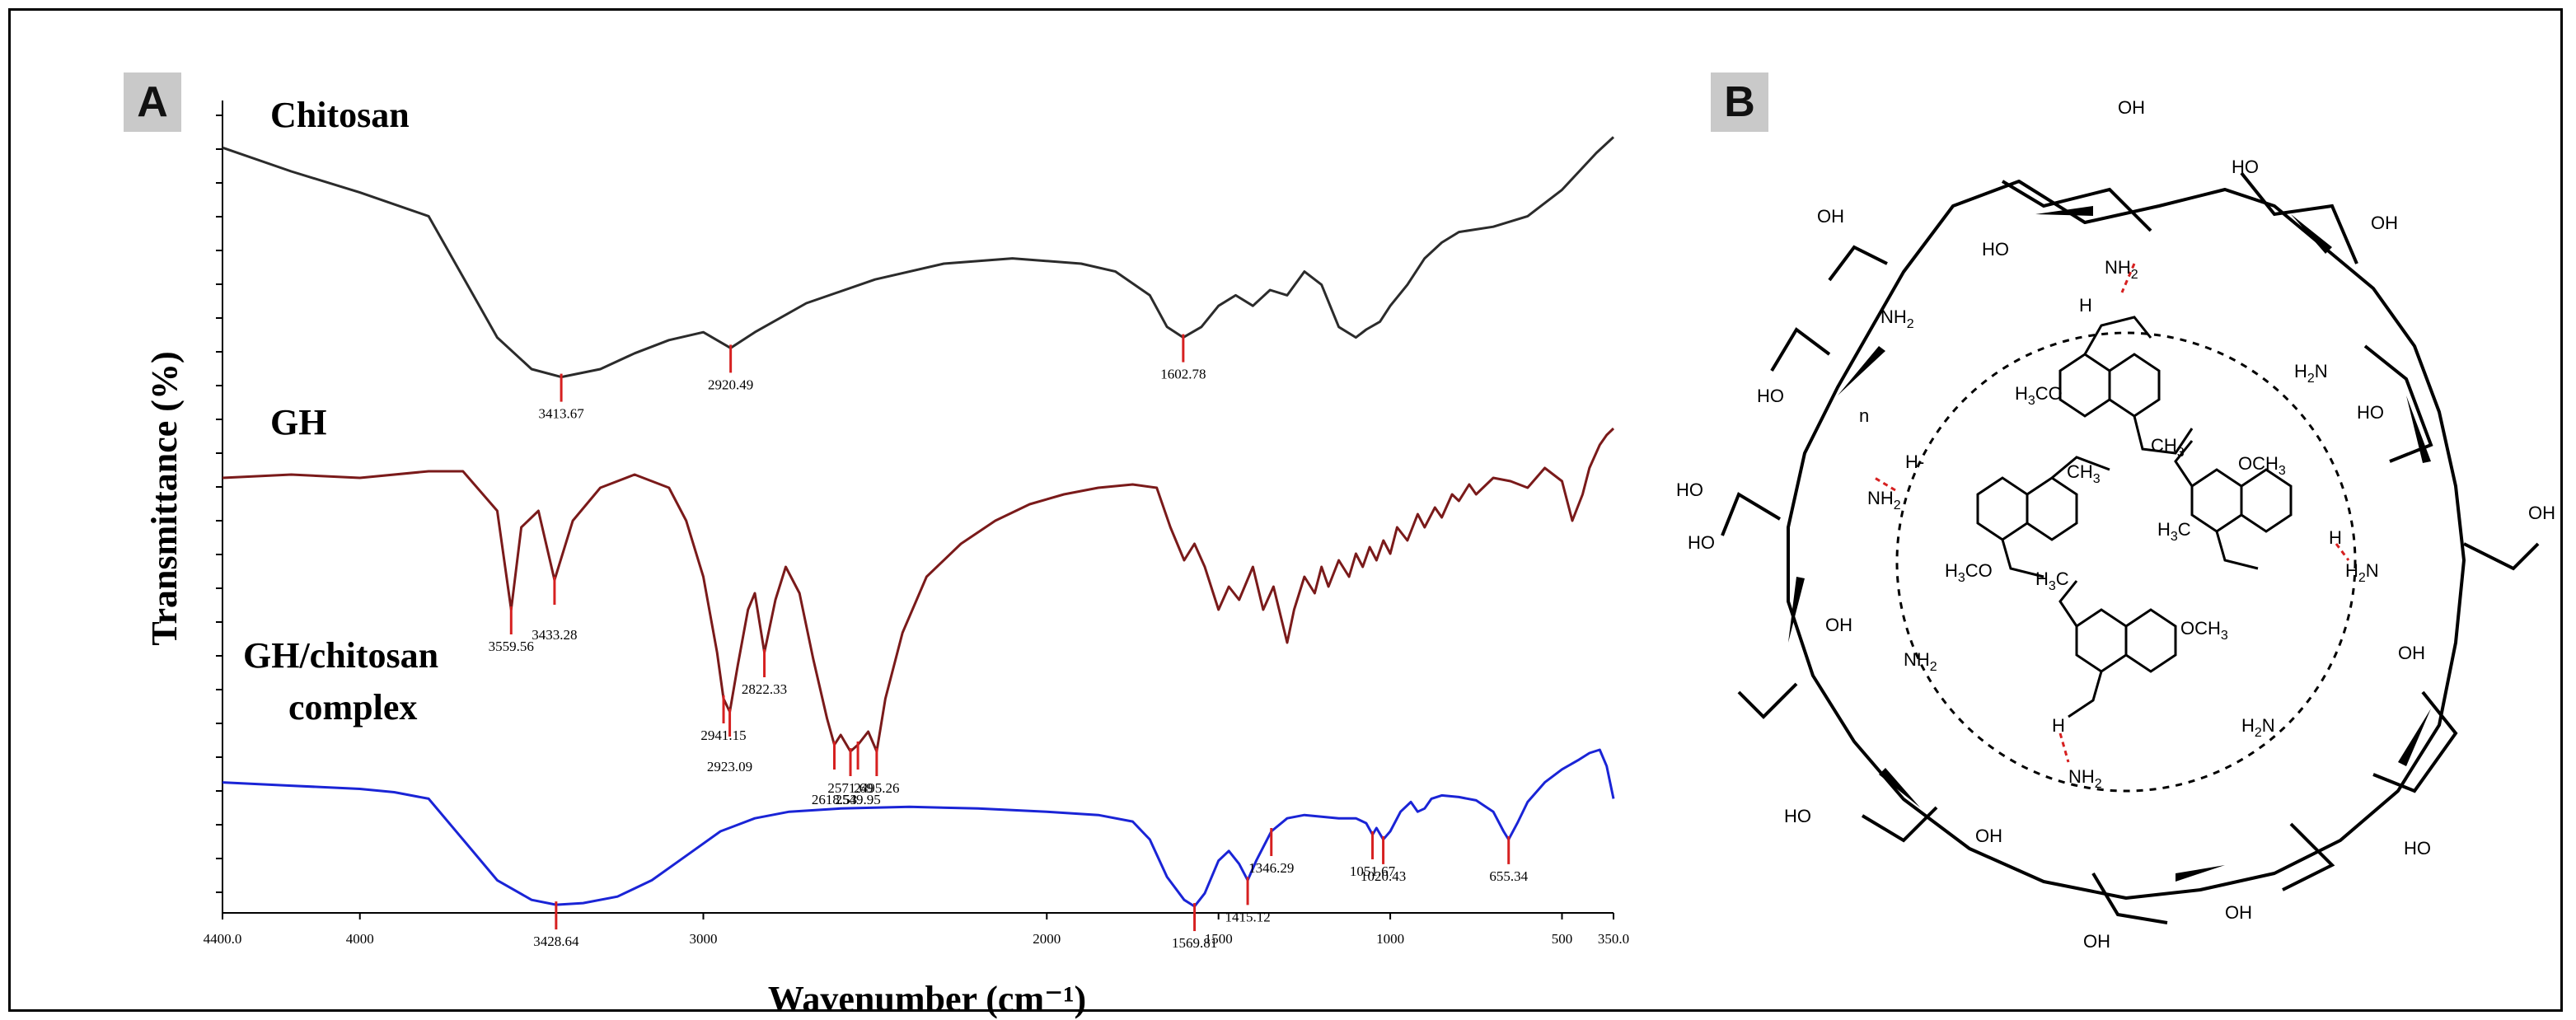  I want to click on sample-label-complex-1: GH/chitosan, so click(340, 655).